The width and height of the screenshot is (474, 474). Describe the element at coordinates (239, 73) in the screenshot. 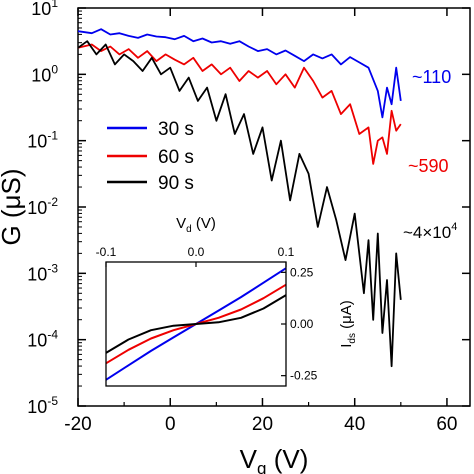

I see `series-30s-line` at that location.